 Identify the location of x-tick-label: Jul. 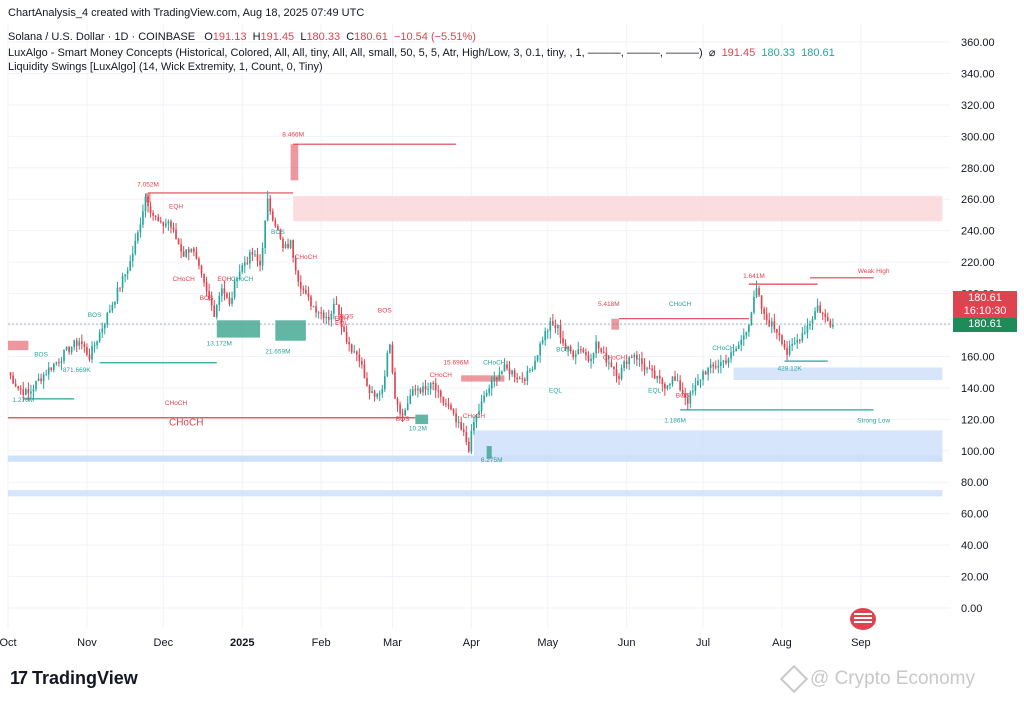
(703, 643).